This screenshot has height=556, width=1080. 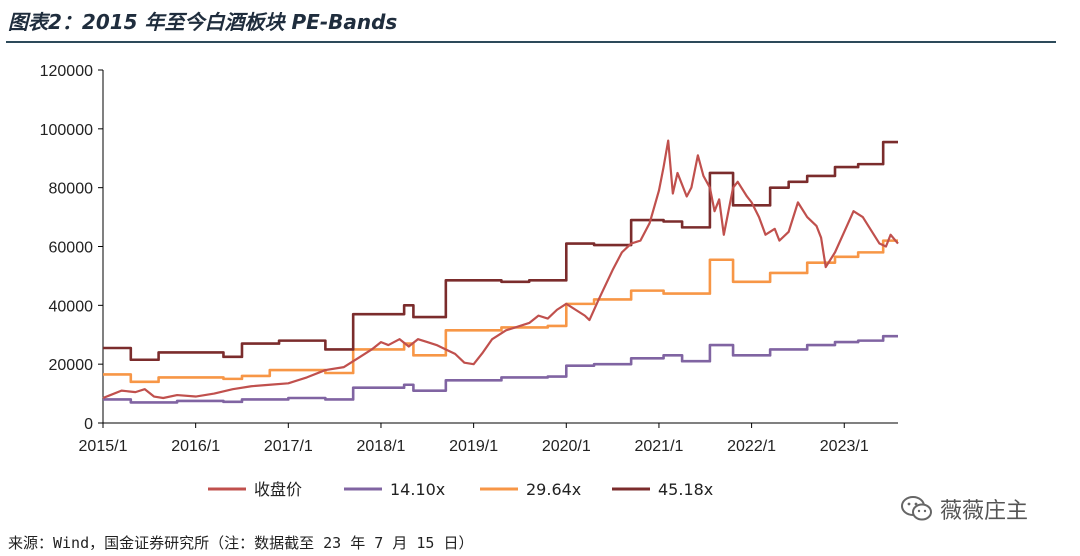 I want to click on y-tick-label: 0, so click(x=88, y=424).